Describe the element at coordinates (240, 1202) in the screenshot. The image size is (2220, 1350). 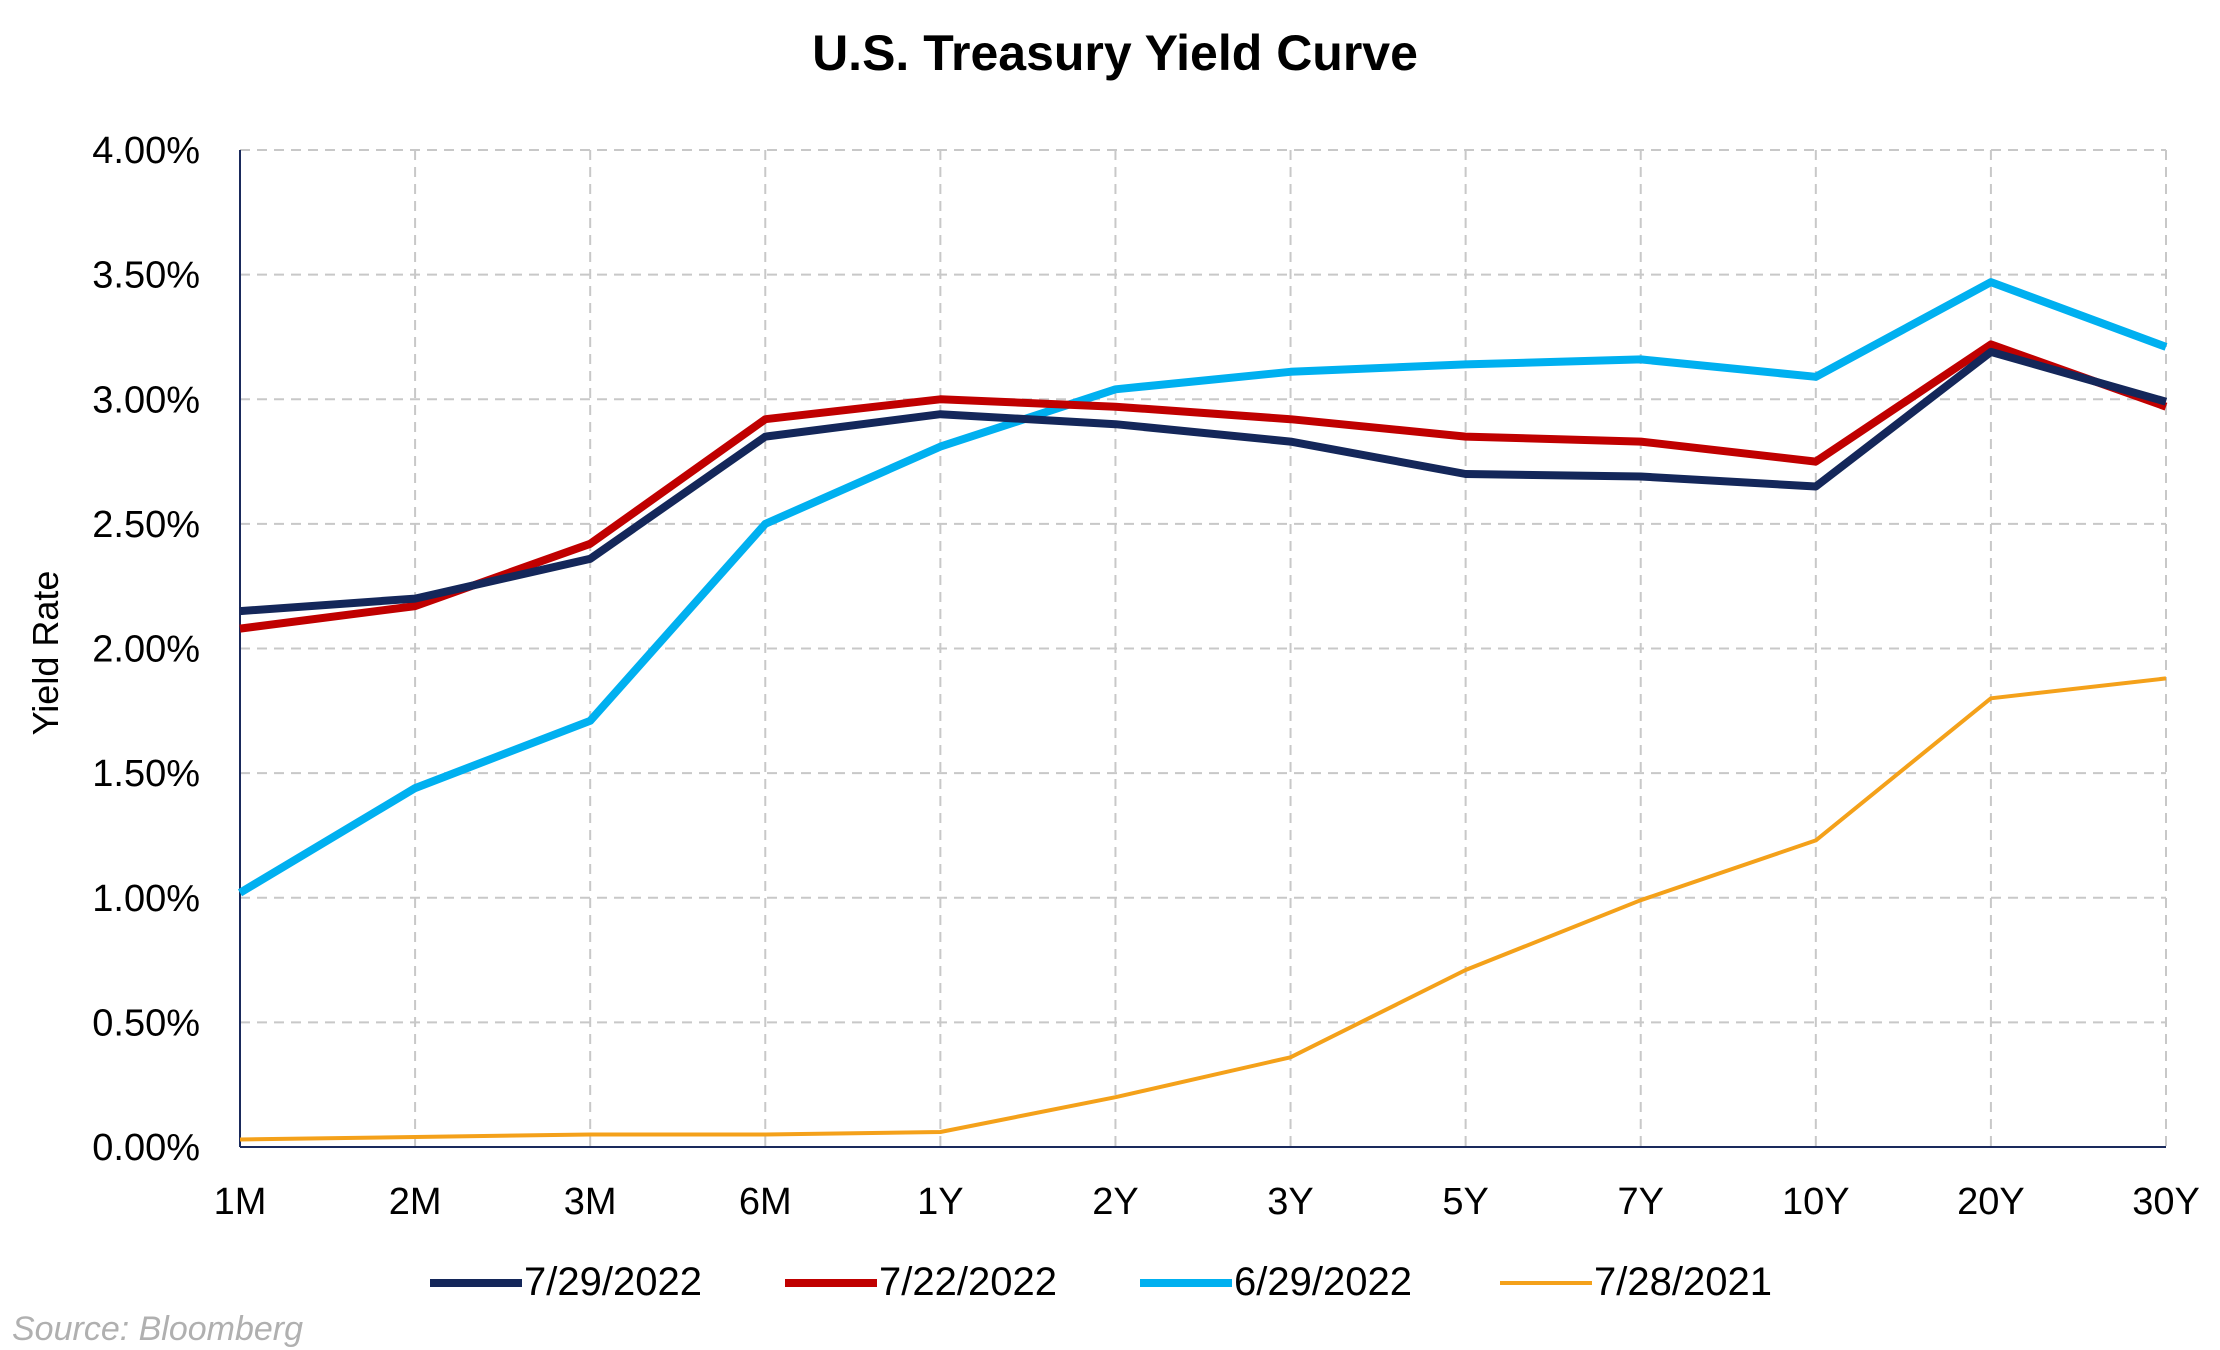
I see `x-tick-label: 1M` at that location.